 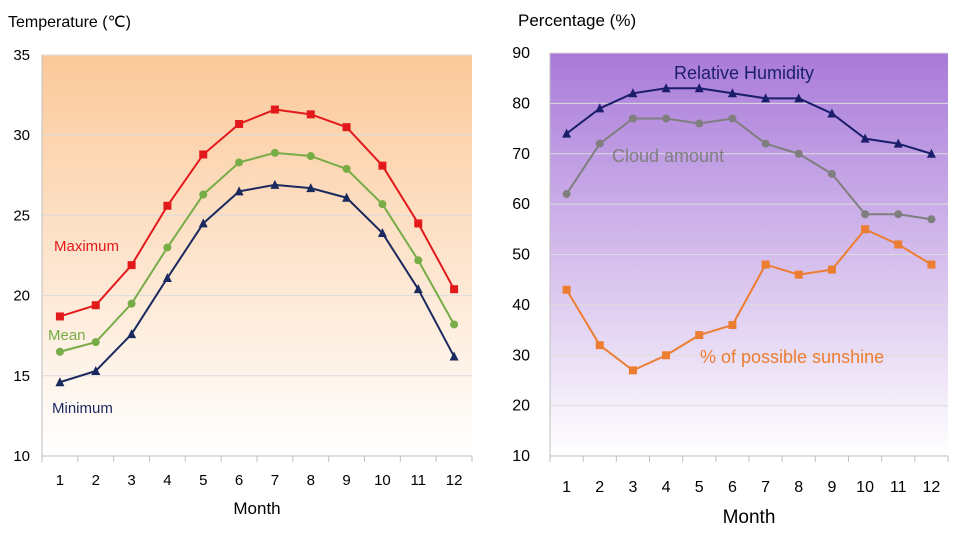 I want to click on percentage-x-tick-label: 2, so click(x=599, y=487).